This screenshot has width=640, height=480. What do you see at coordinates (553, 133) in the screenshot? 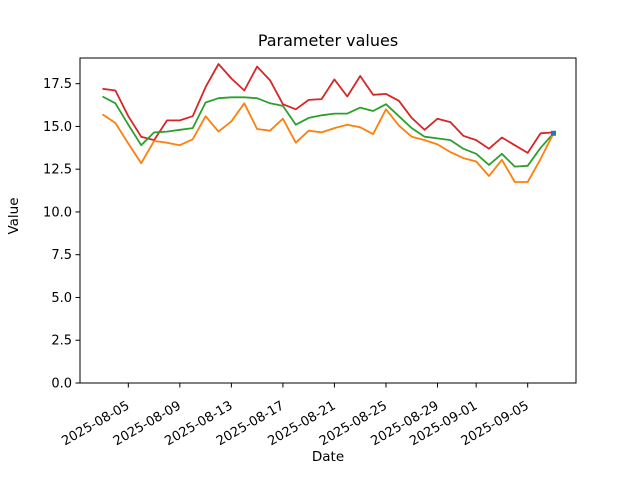
I see `end-point-marker` at bounding box center [553, 133].